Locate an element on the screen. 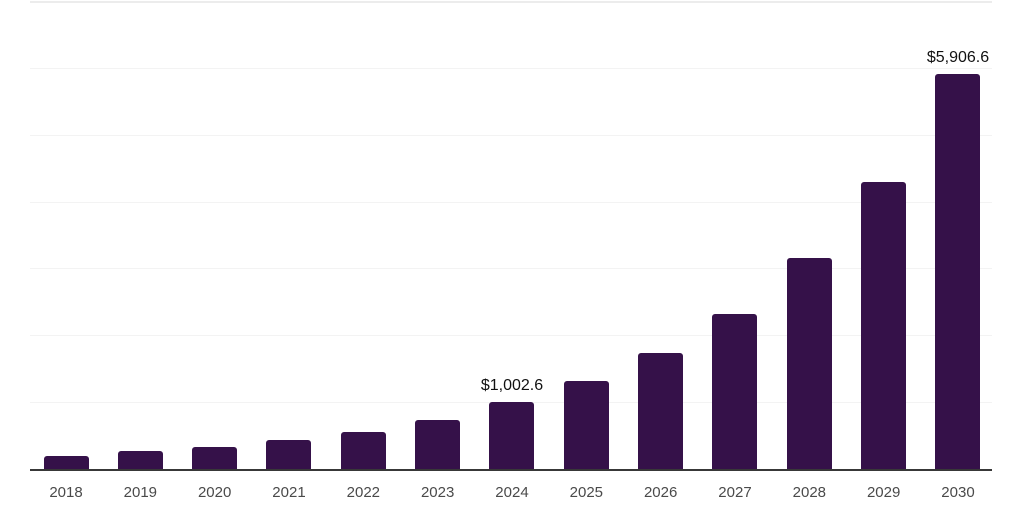 Image resolution: width=1024 pixels, height=512 pixels. x-tick-2022: 2022 is located at coordinates (363, 492).